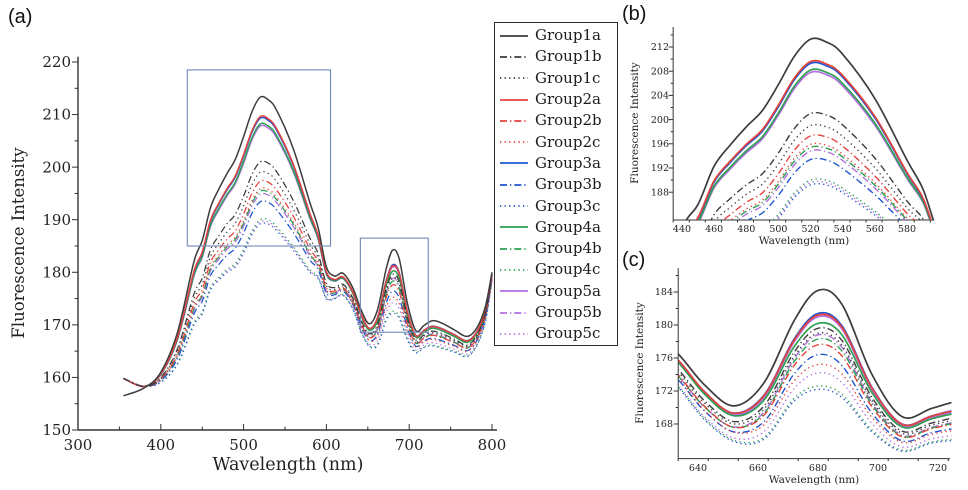 Image resolution: width=968 pixels, height=490 pixels. Describe the element at coordinates (409, 445) in the screenshot. I see `svg-text: 700` at that location.